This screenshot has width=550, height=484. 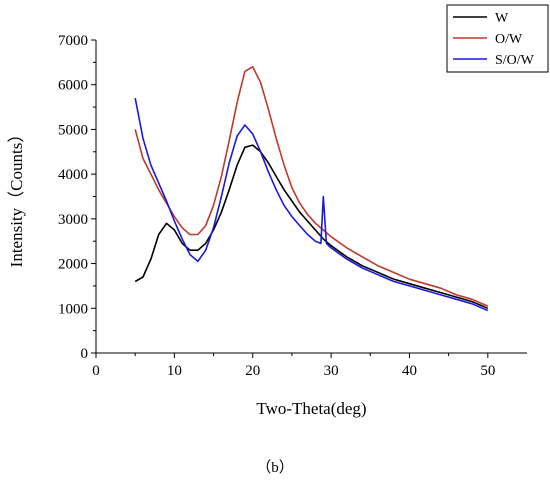 I want to click on x-tick-label: 20, so click(x=252, y=371).